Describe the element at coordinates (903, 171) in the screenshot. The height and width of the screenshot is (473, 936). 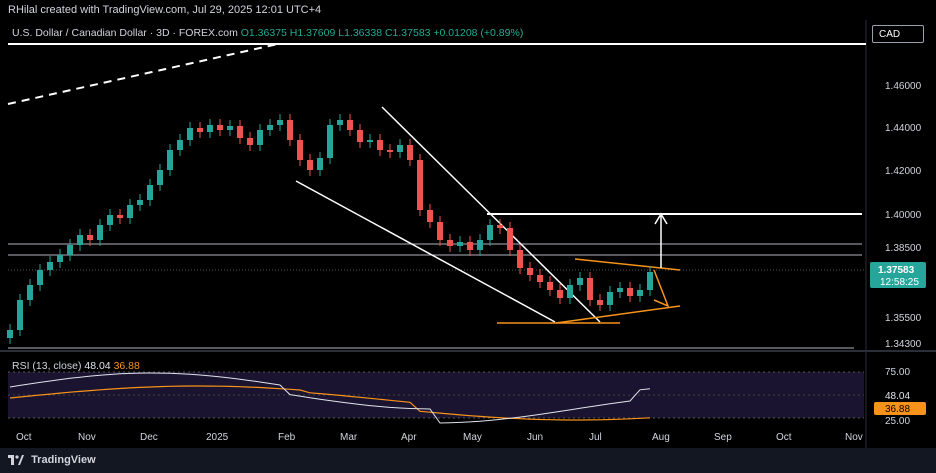
I see `price-tick: 1.42000` at that location.